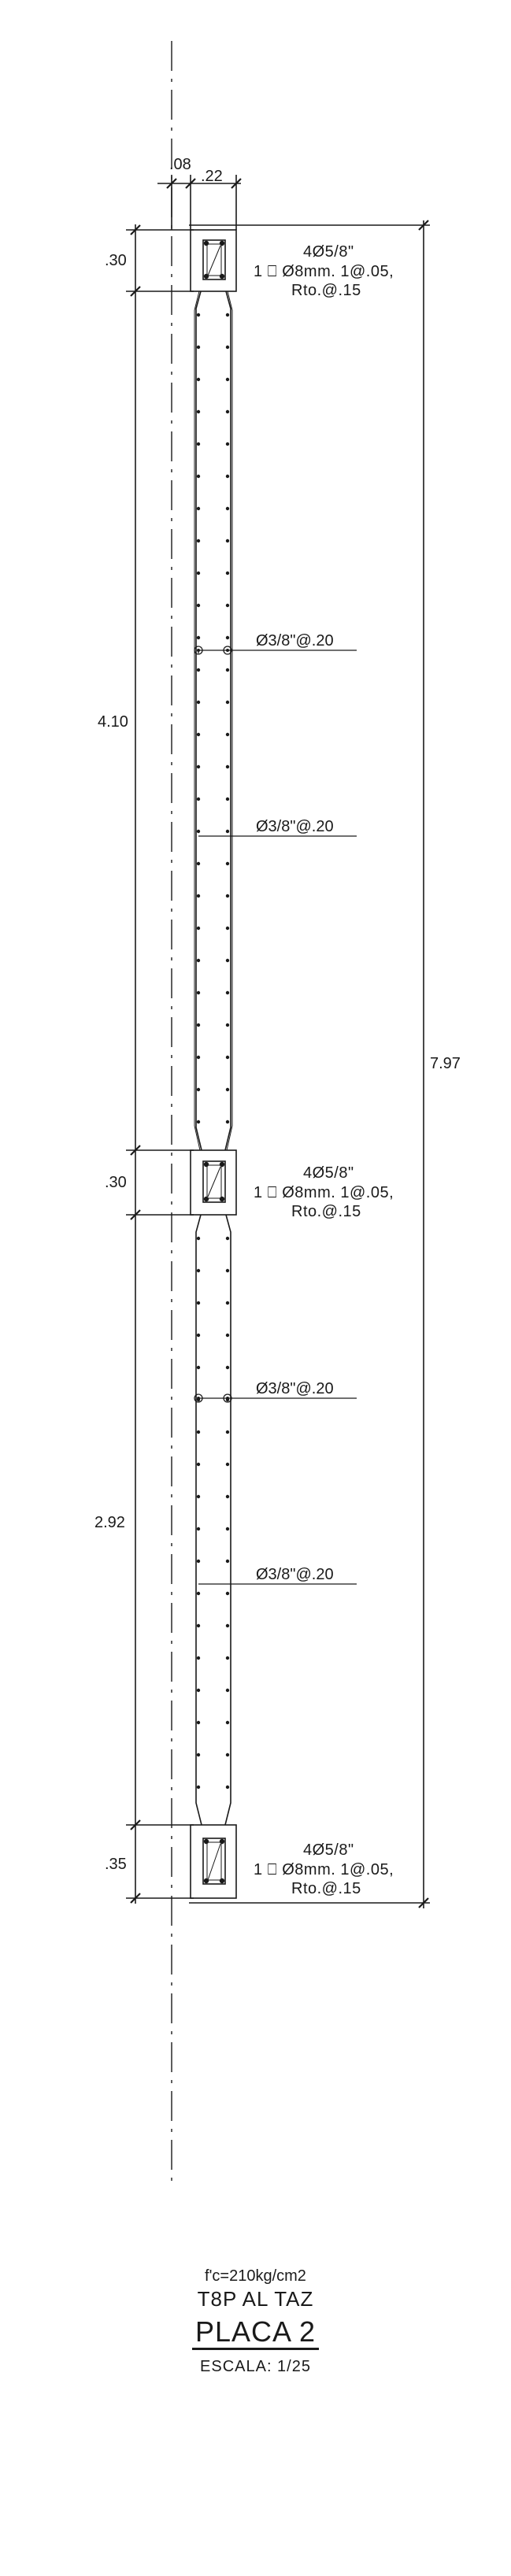 This screenshot has width=511, height=2576. I want to click on wall-outline, so click(214, 1064).